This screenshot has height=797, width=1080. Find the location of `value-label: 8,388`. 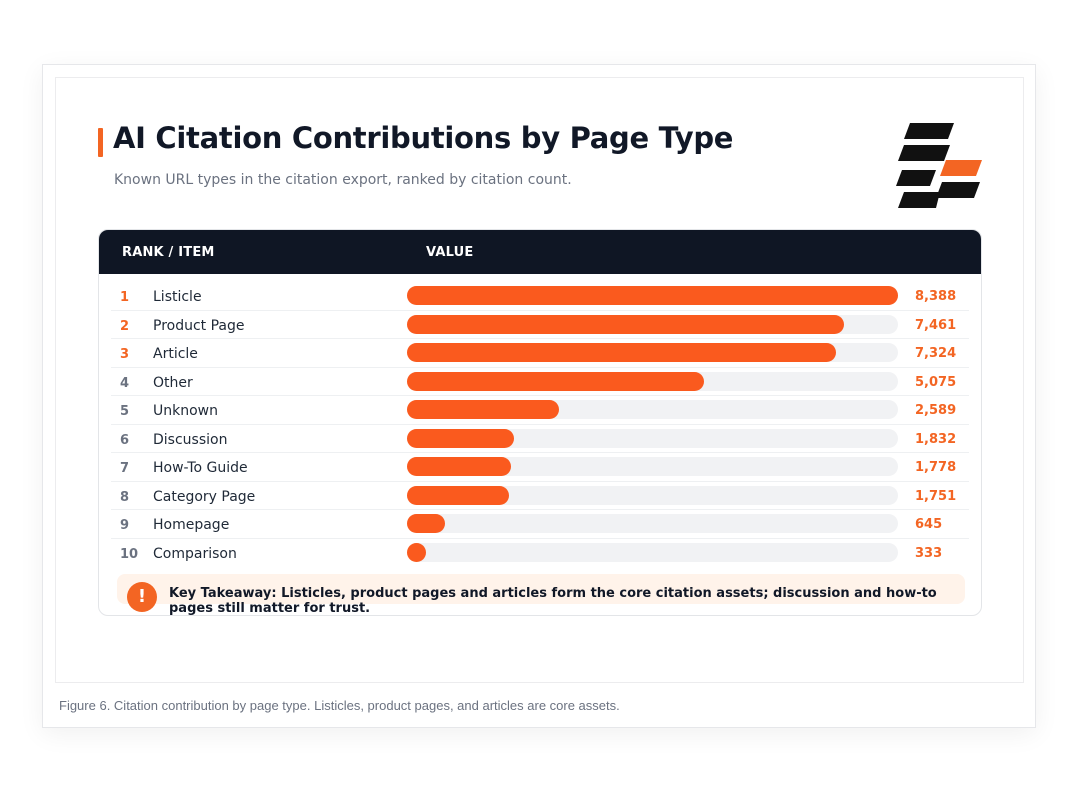

value-label: 8,388 is located at coordinates (936, 296).